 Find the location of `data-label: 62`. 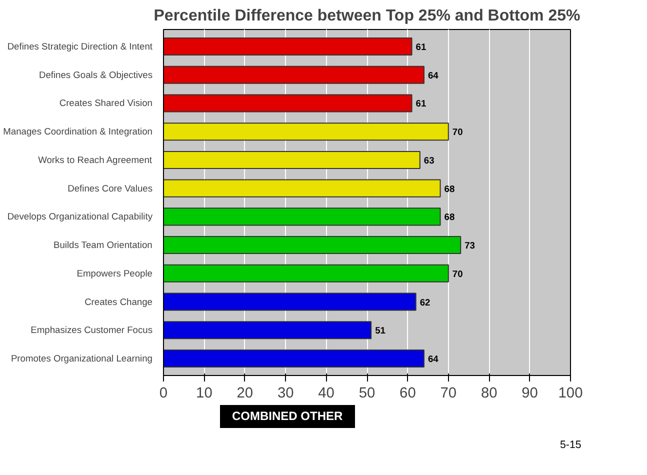

data-label: 62 is located at coordinates (425, 302).